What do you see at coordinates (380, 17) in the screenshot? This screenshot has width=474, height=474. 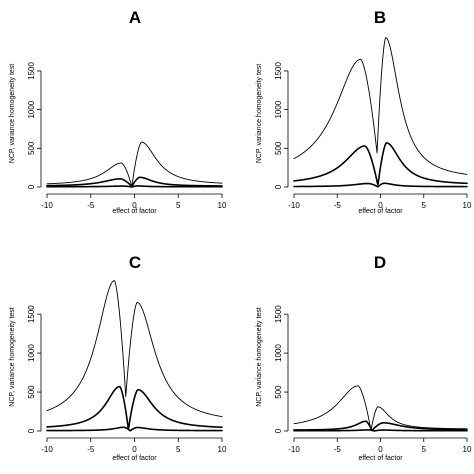 I see `panel-title: B` at bounding box center [380, 17].